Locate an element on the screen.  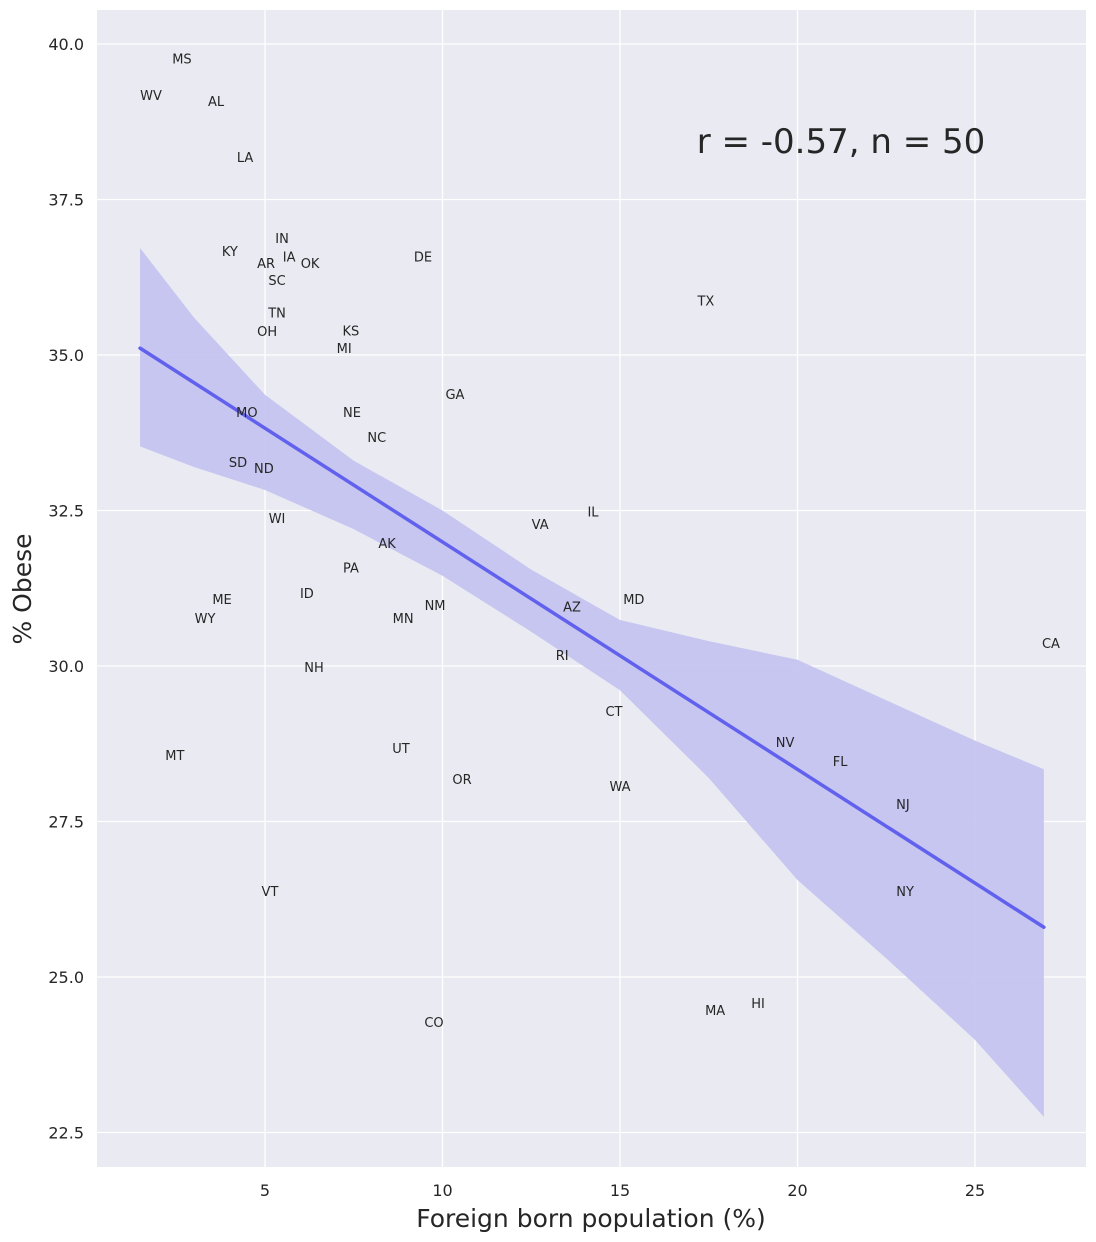
point-label-co: CO is located at coordinates (433, 1023).